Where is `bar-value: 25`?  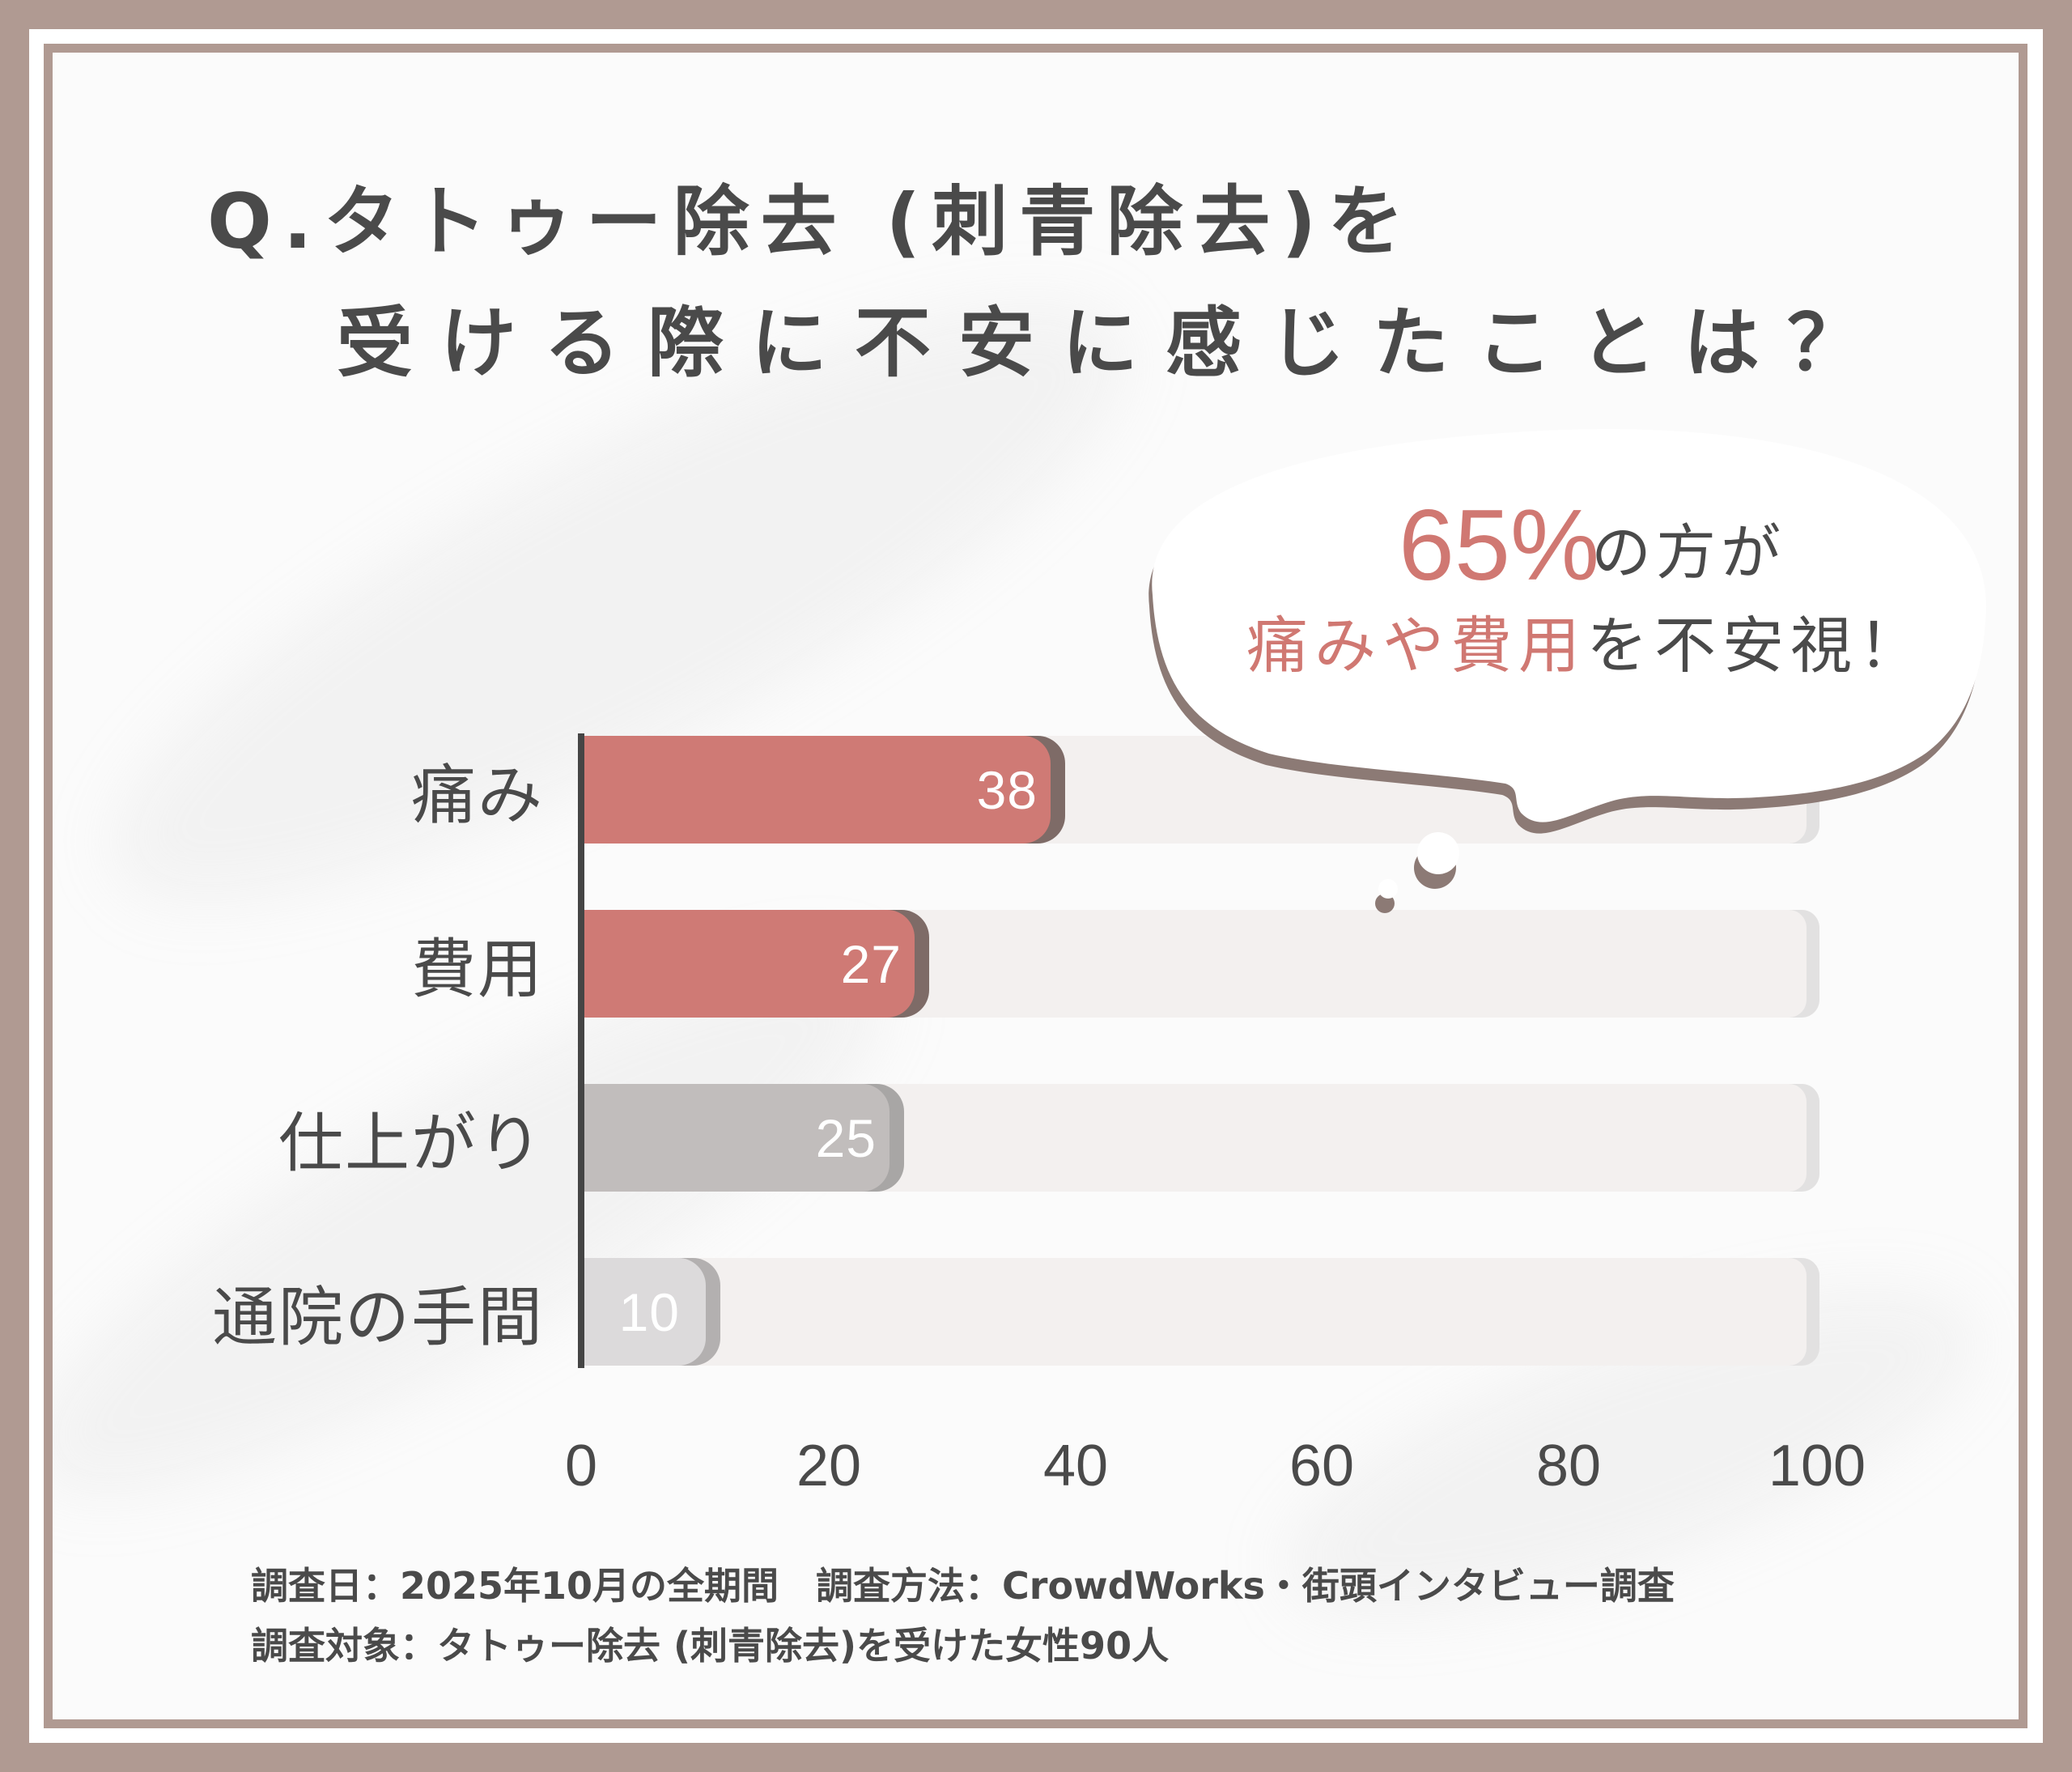 bar-value: 25 is located at coordinates (846, 1138).